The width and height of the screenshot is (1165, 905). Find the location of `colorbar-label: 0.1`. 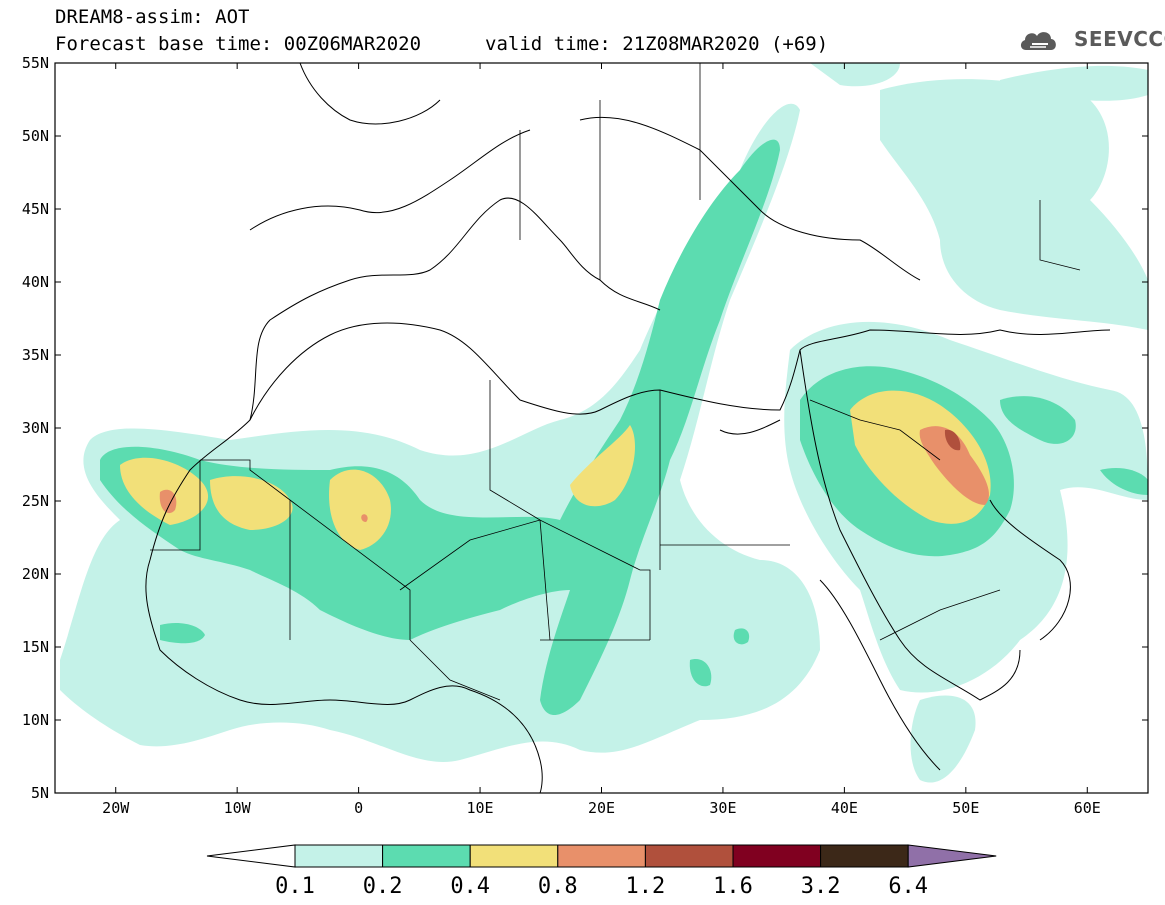

colorbar-label: 0.1 is located at coordinates (295, 886).